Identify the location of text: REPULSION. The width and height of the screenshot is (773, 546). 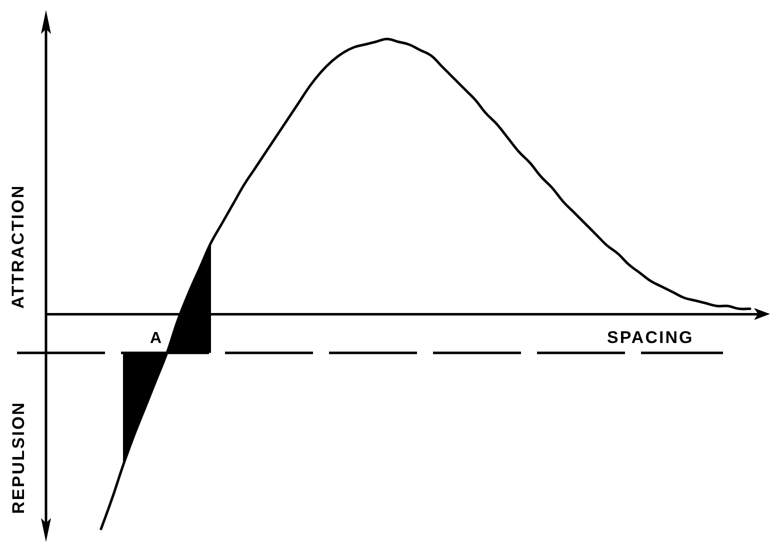
(18, 457).